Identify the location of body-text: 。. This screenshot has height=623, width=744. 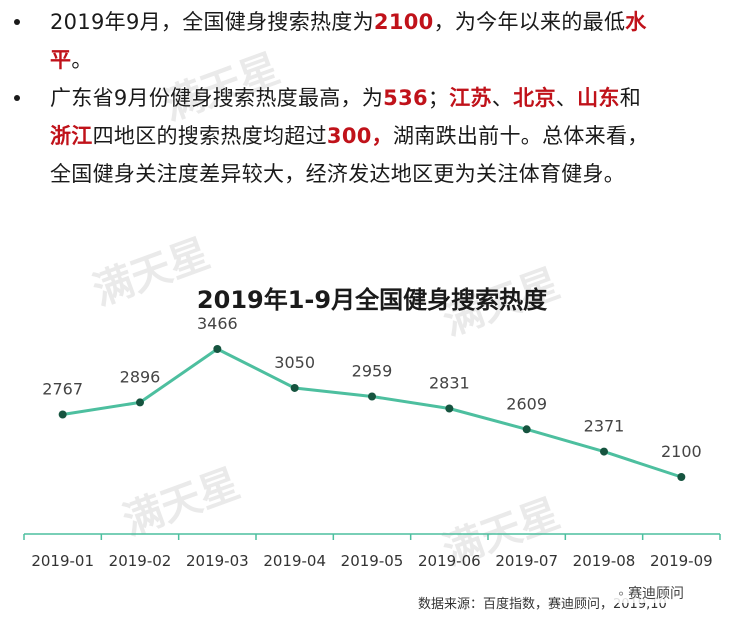
(82, 60).